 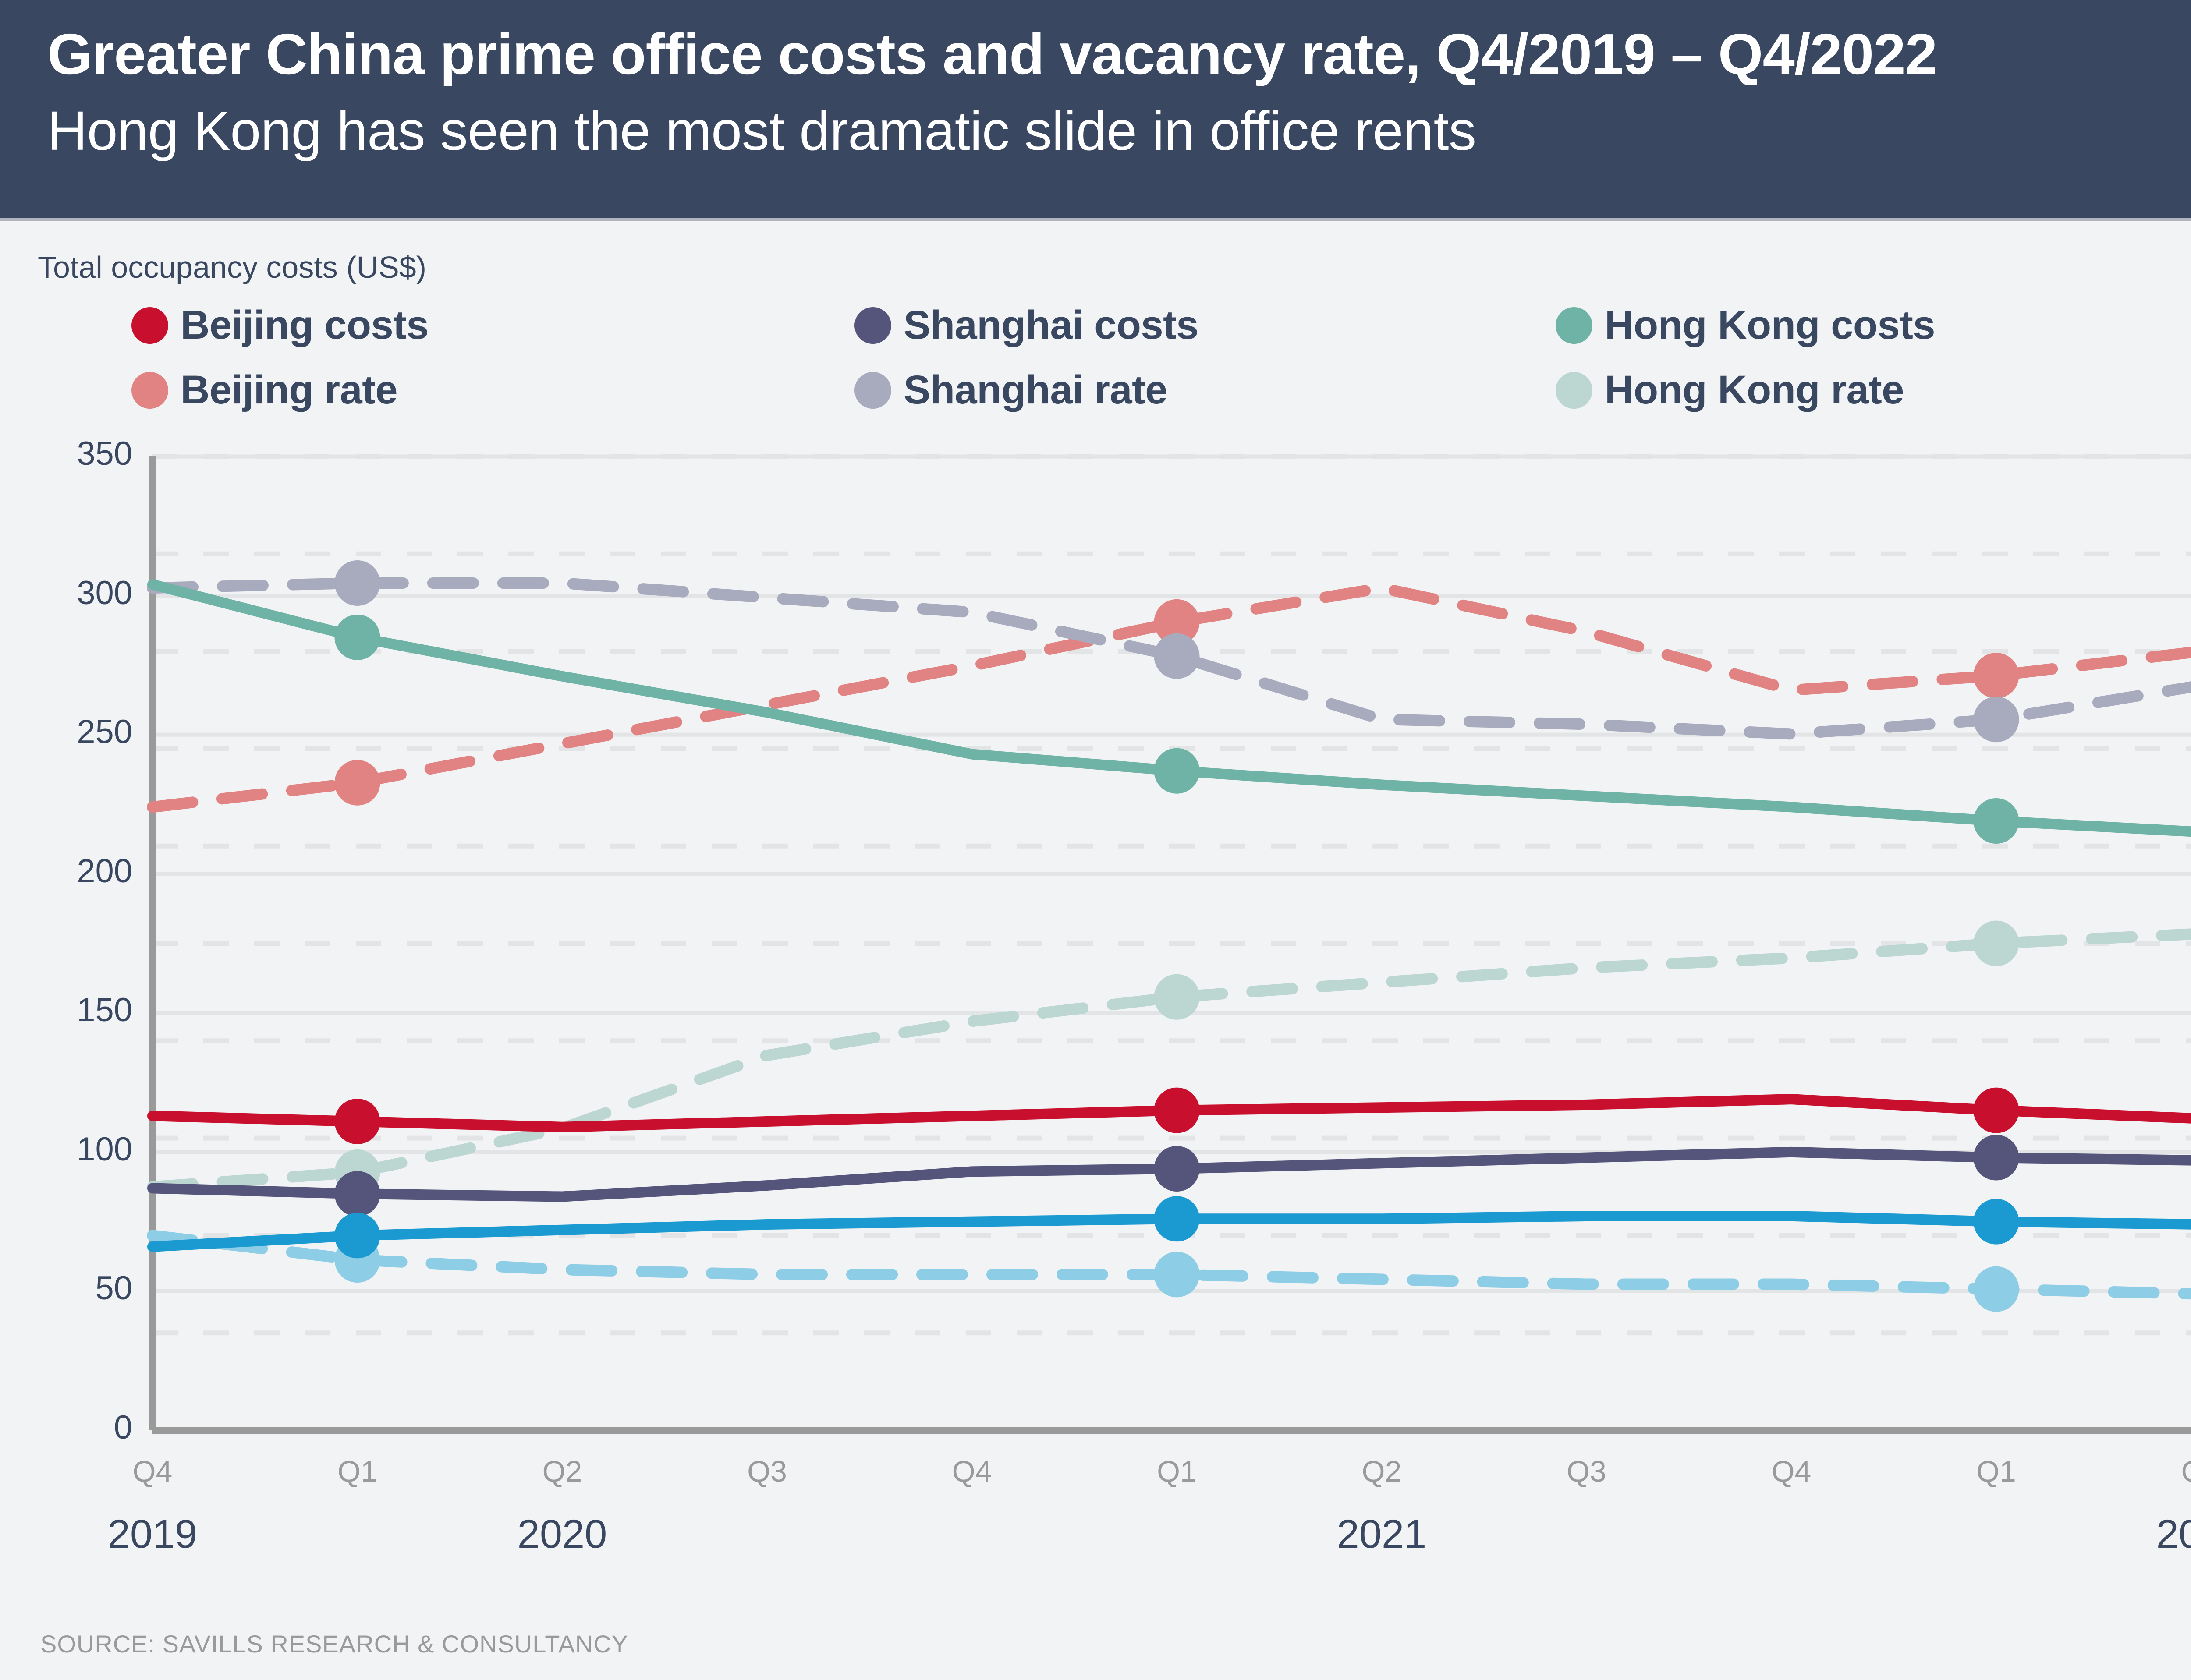 I want to click on x-axis-year-label: 2022, so click(x=2173, y=1534).